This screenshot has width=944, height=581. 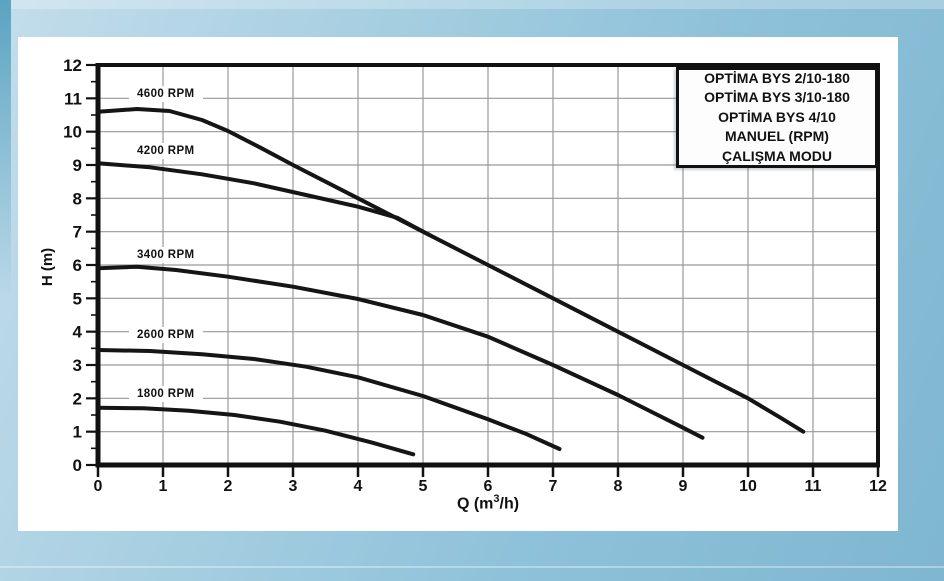 What do you see at coordinates (77, 398) in the screenshot?
I see `y-tick-label: 2` at bounding box center [77, 398].